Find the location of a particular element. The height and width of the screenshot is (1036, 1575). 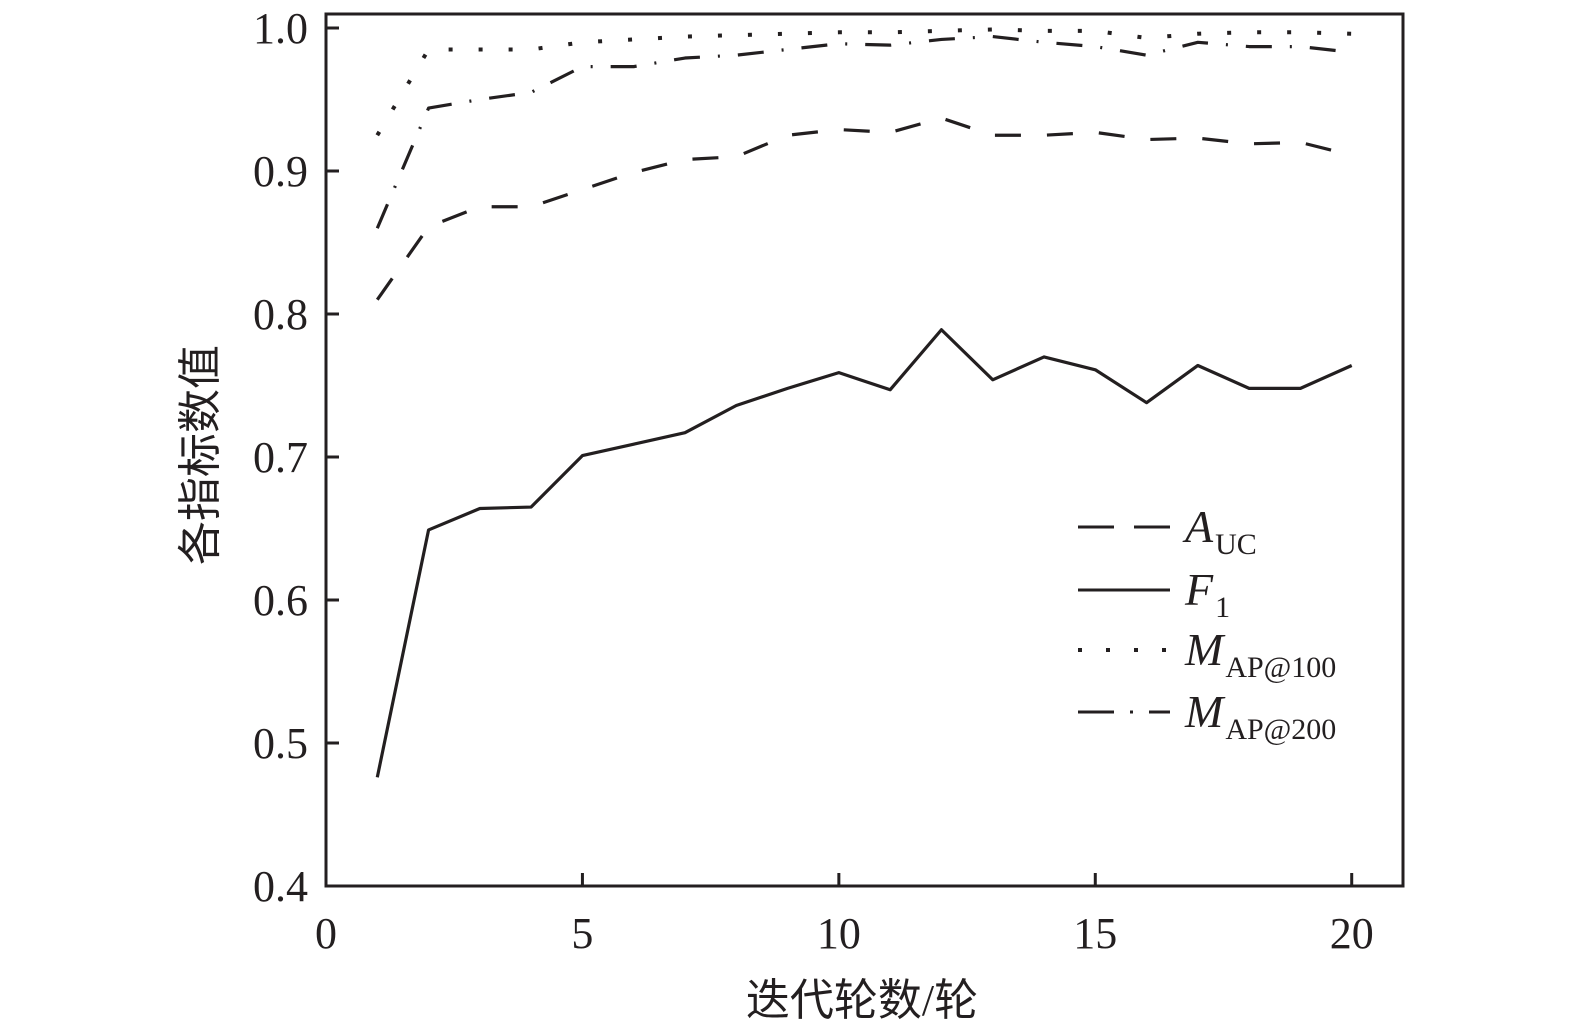

y-tick-label: 0.5 is located at coordinates (280, 743).